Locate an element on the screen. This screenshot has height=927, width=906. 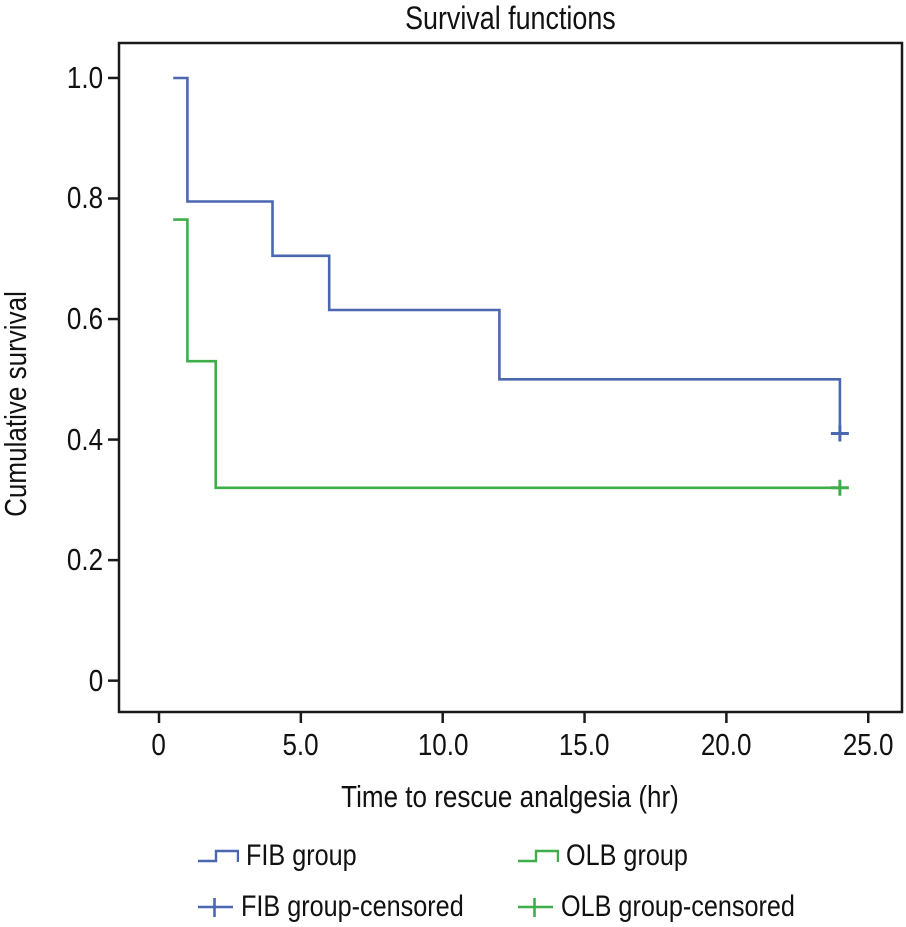
olb-group-censor-mark is located at coordinates (839, 487).